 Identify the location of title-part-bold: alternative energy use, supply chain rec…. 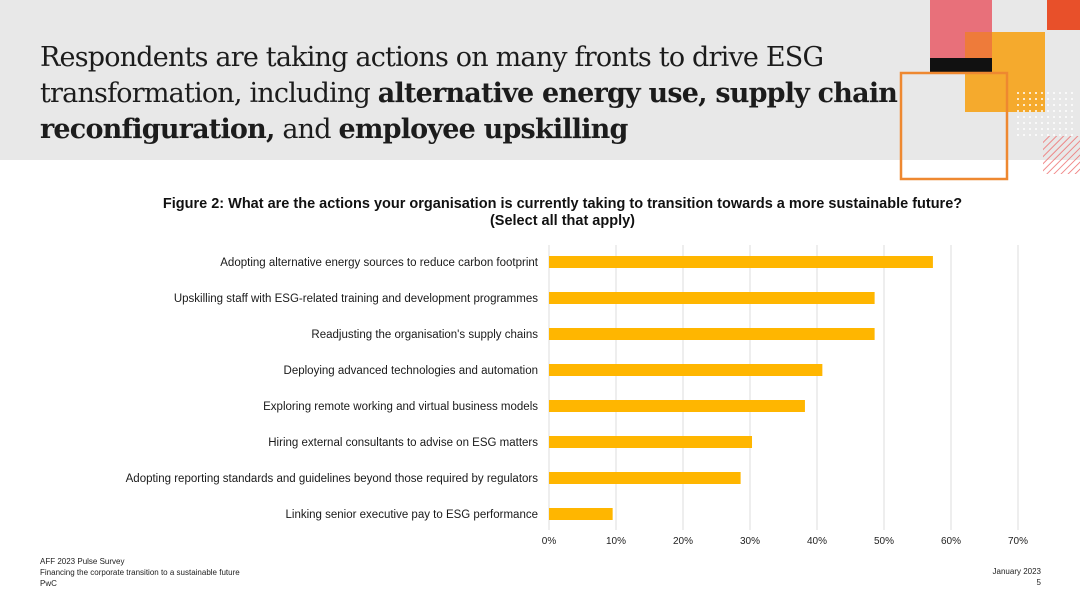
(469, 111).